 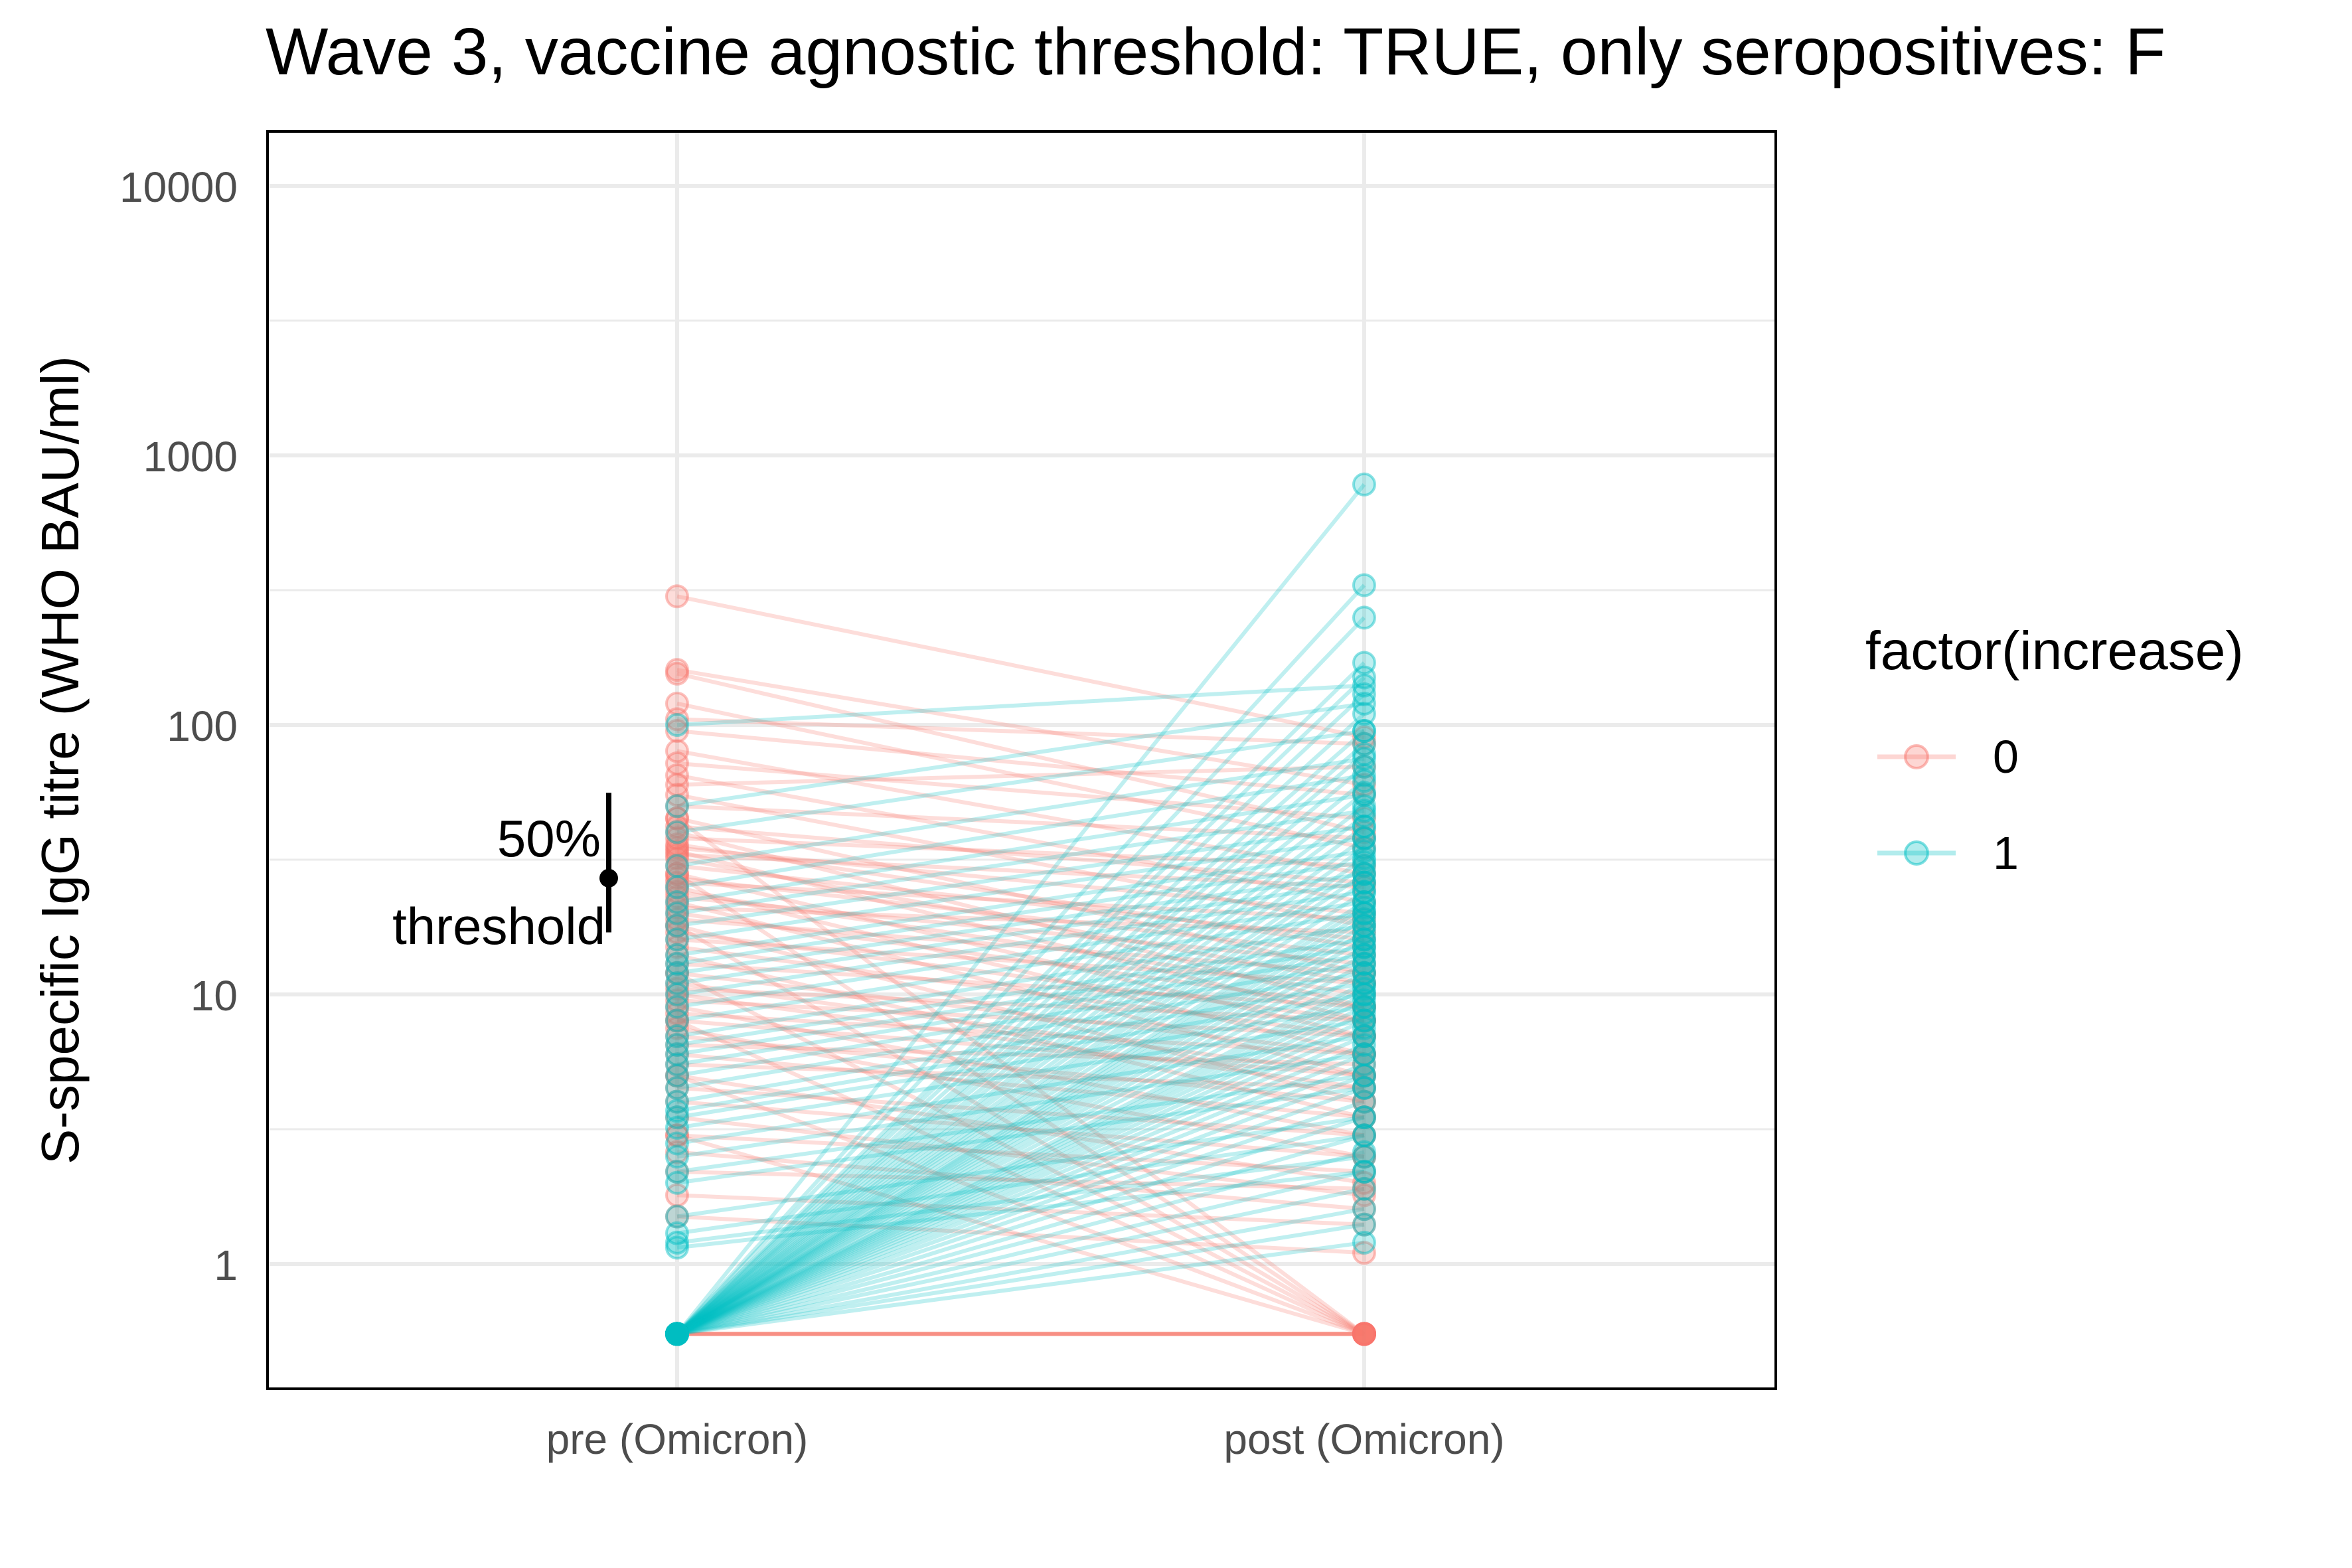 What do you see at coordinates (2055, 750) in the screenshot?
I see `legend: factor(increase) 0 1` at bounding box center [2055, 750].